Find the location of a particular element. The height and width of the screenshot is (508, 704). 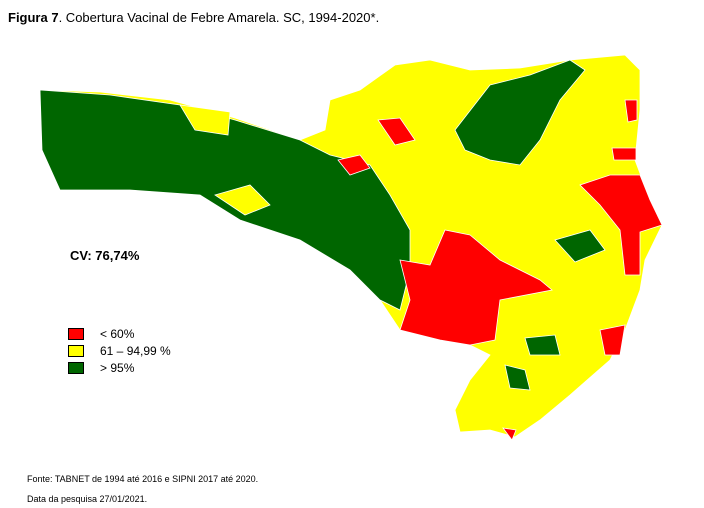

legend-entry: 61 – 94,99 % is located at coordinates (119, 350).